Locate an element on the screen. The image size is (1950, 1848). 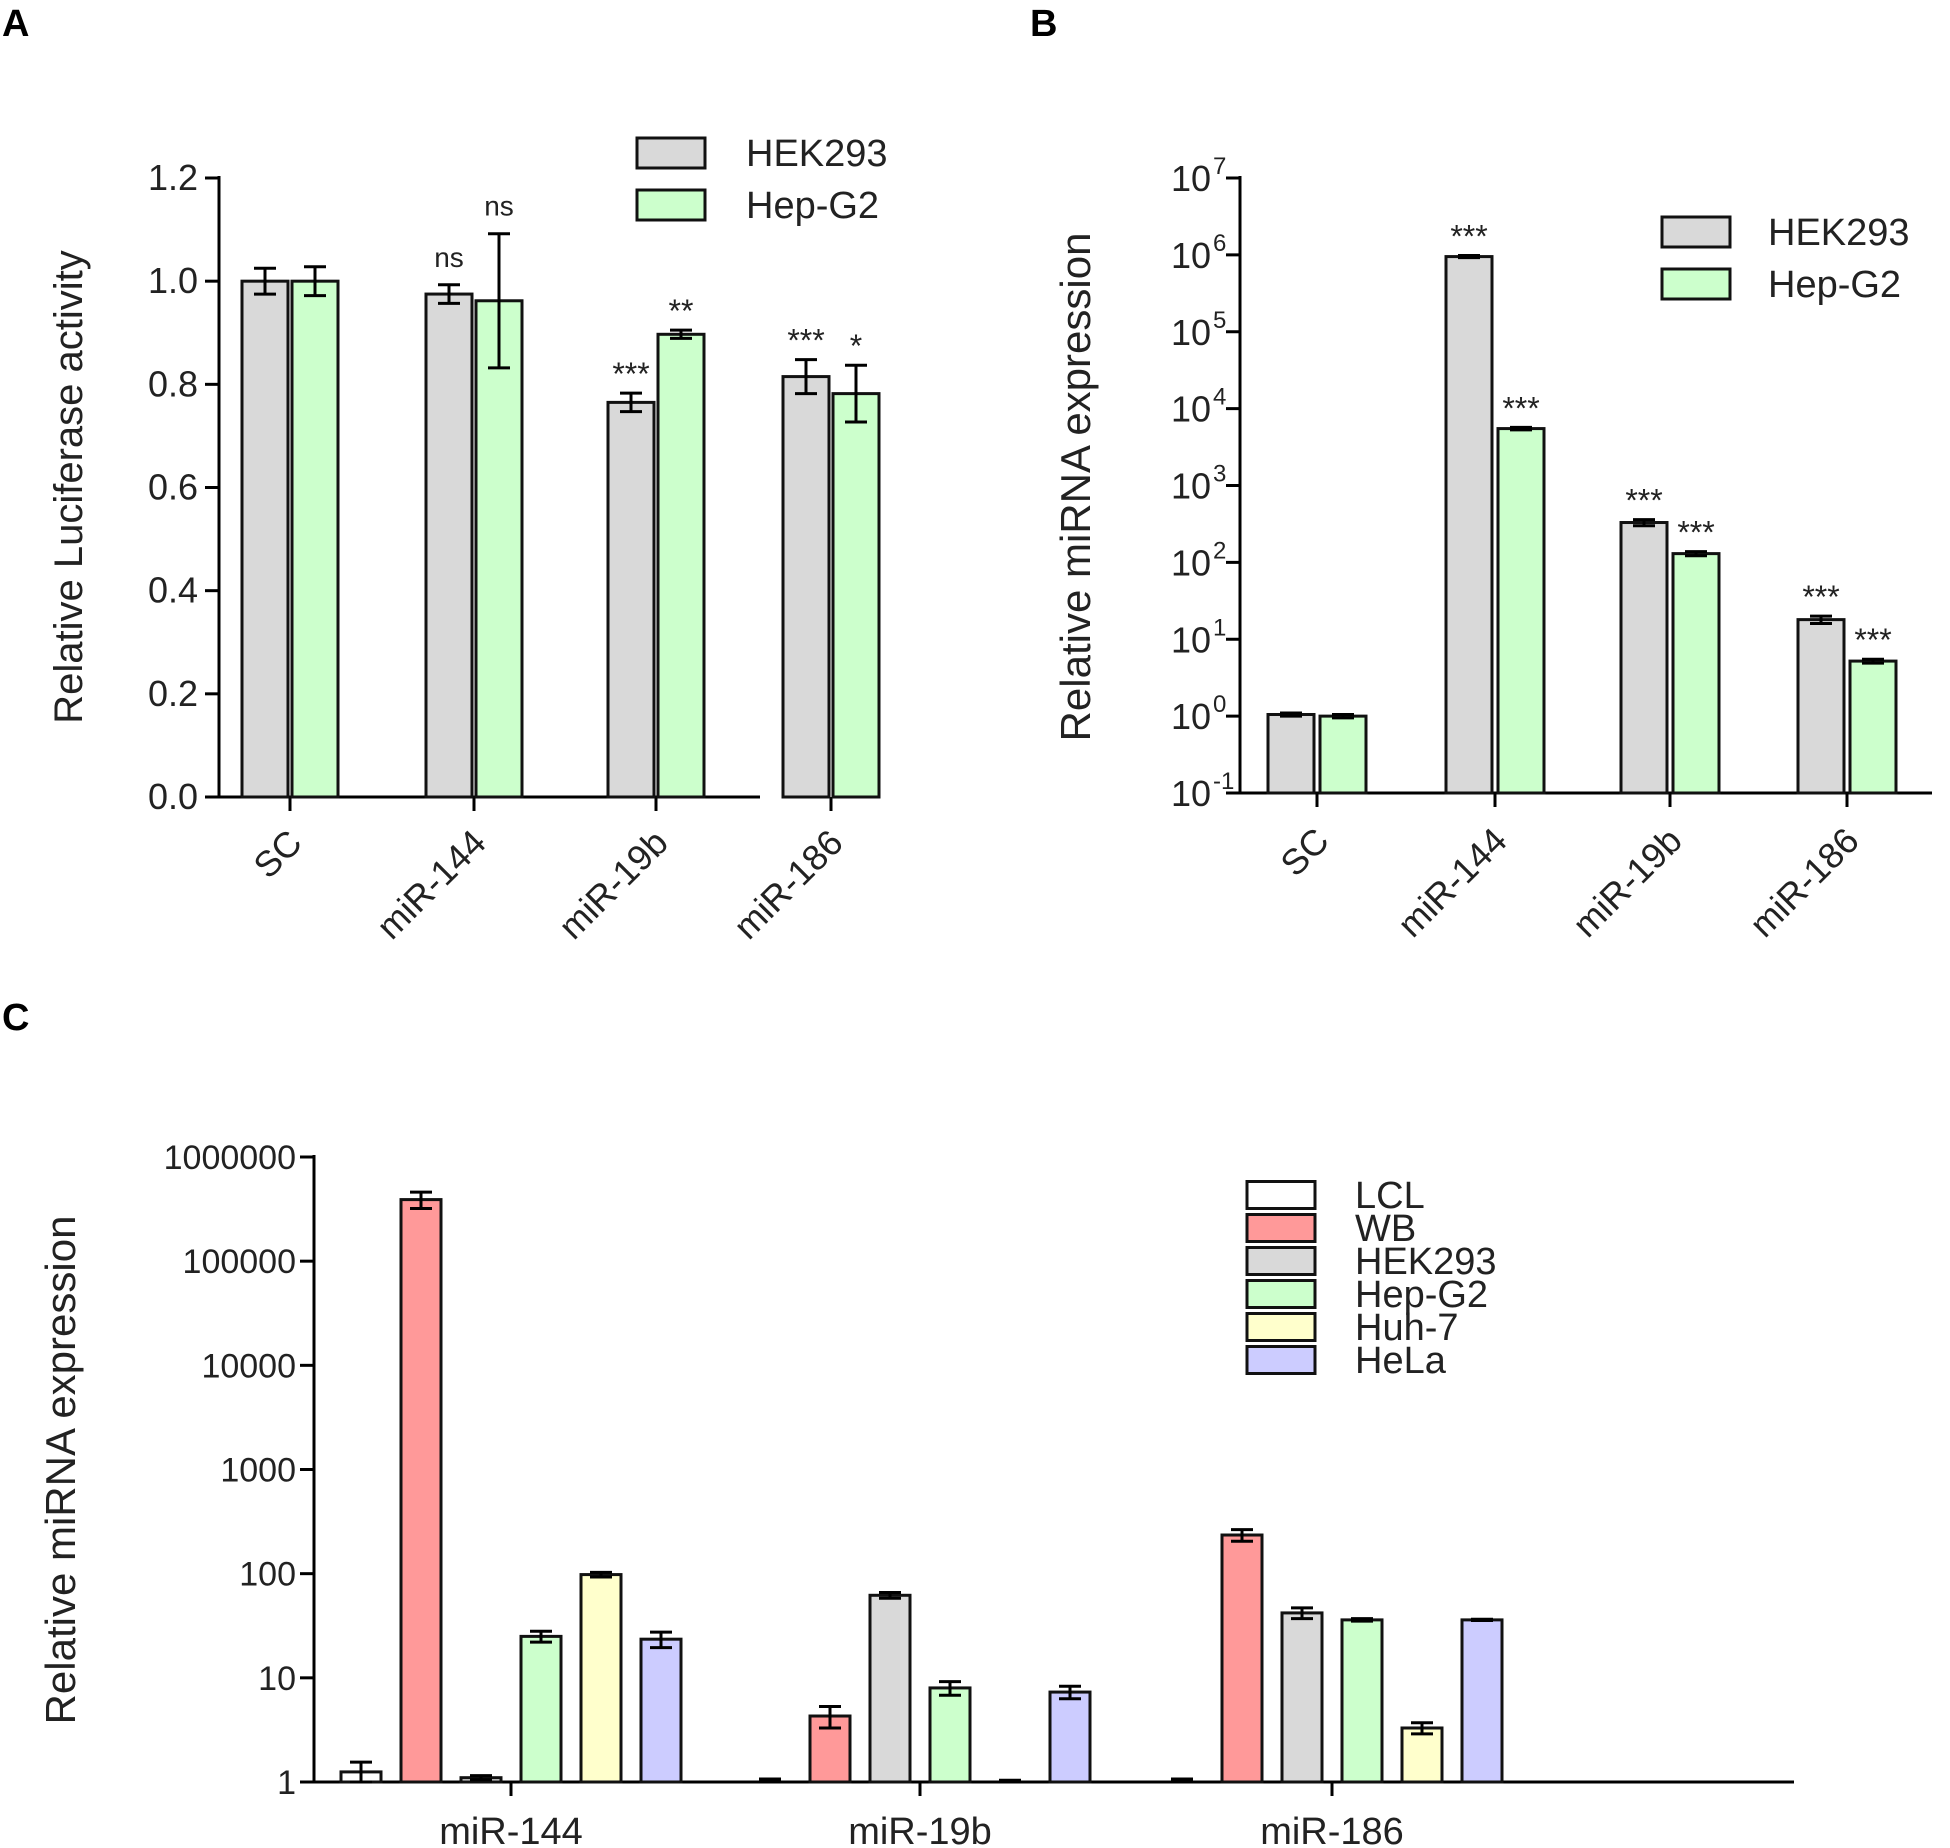
legend-swatch-hek293 is located at coordinates (1696, 232).